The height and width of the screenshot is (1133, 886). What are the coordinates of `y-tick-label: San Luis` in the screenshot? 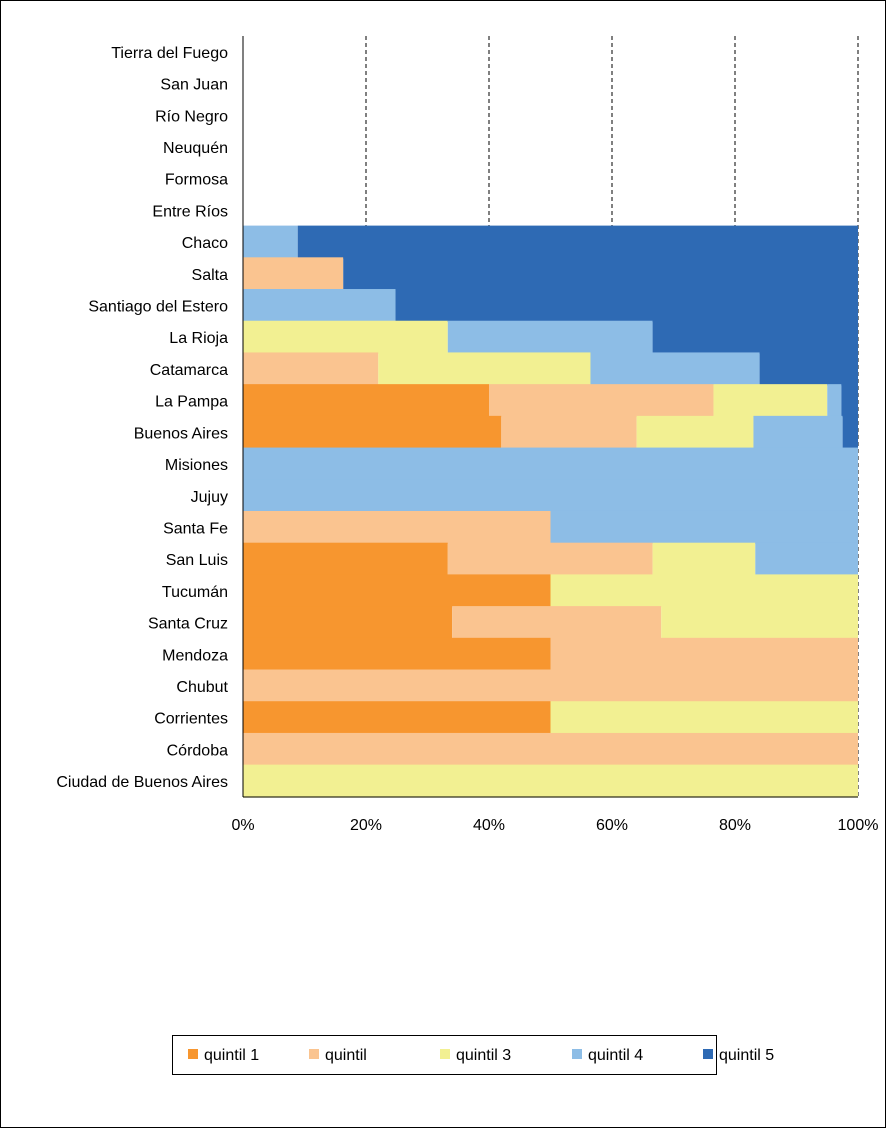 It's located at (197, 560).